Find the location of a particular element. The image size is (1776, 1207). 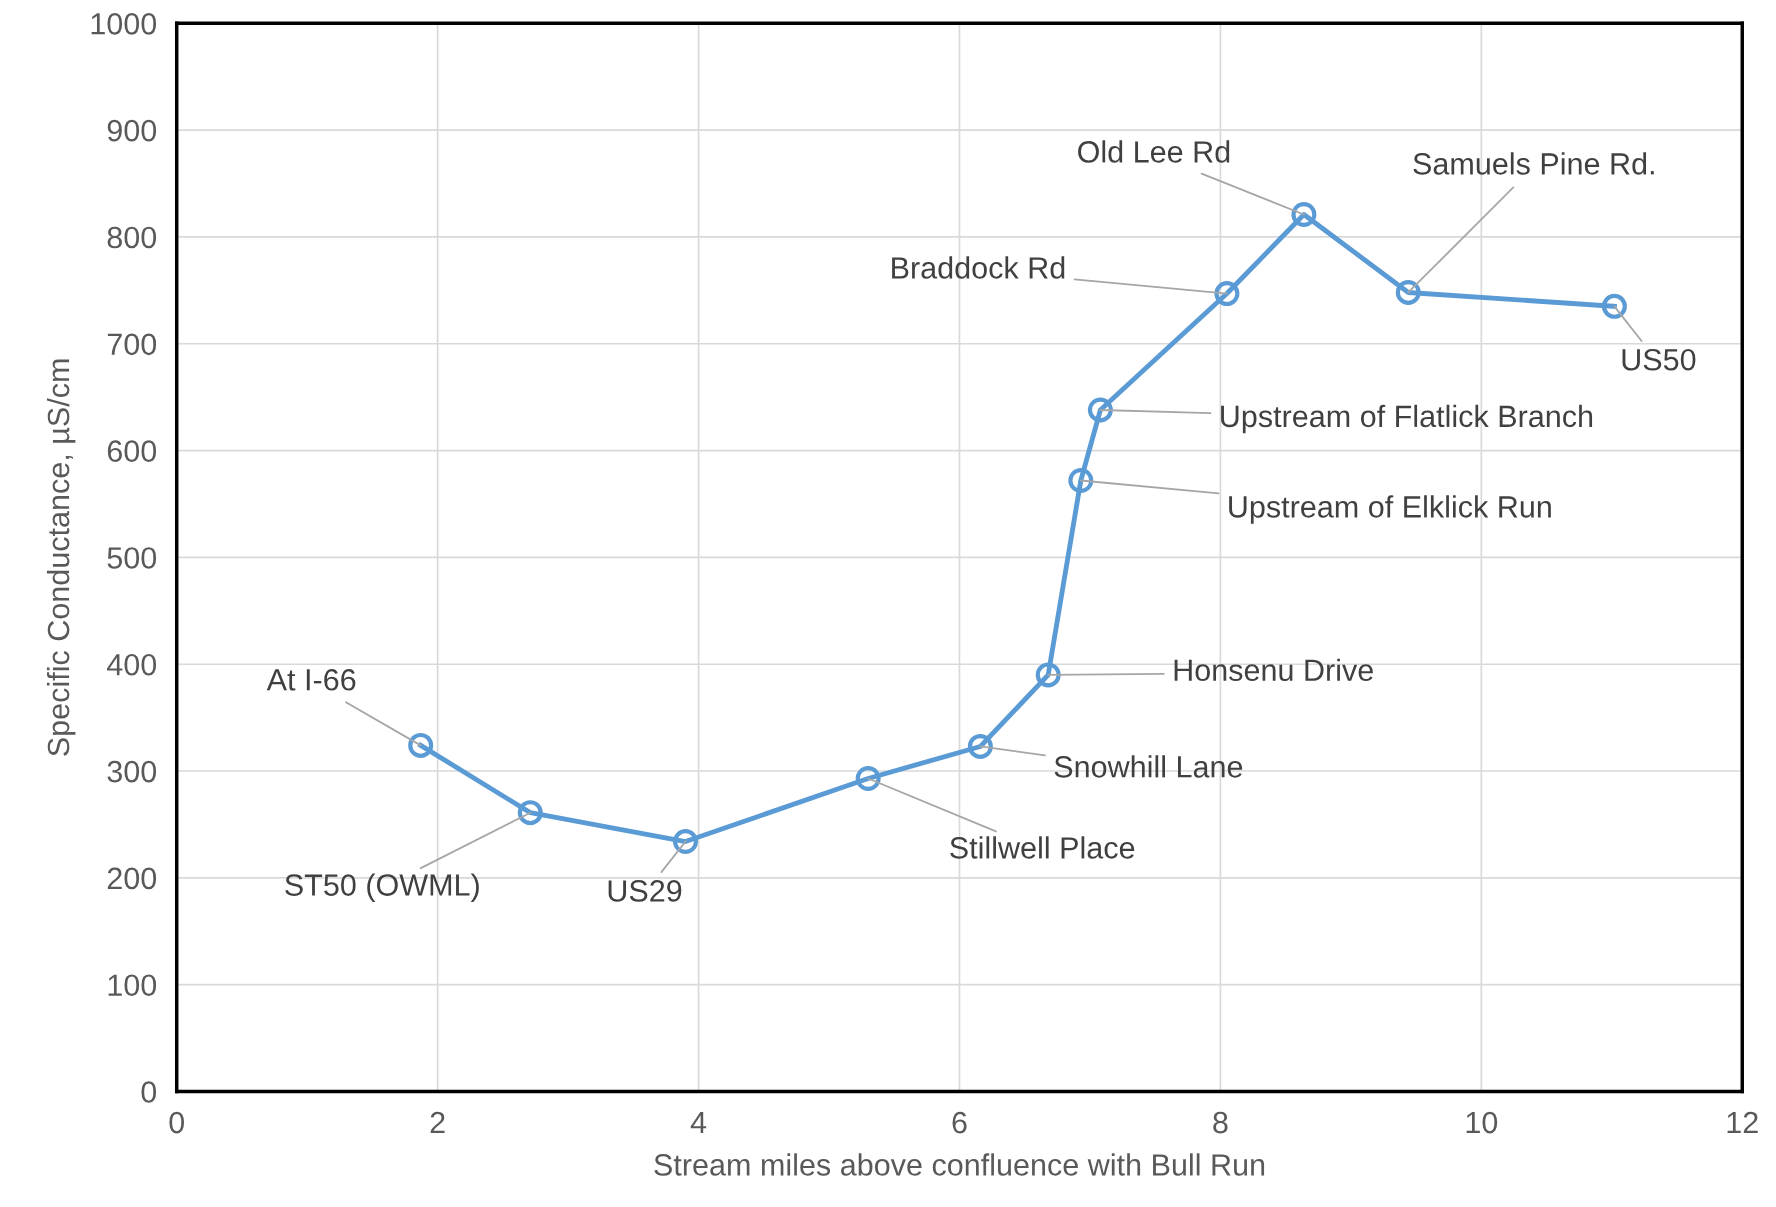

y-tick-label: 0 is located at coordinates (149, 1092).